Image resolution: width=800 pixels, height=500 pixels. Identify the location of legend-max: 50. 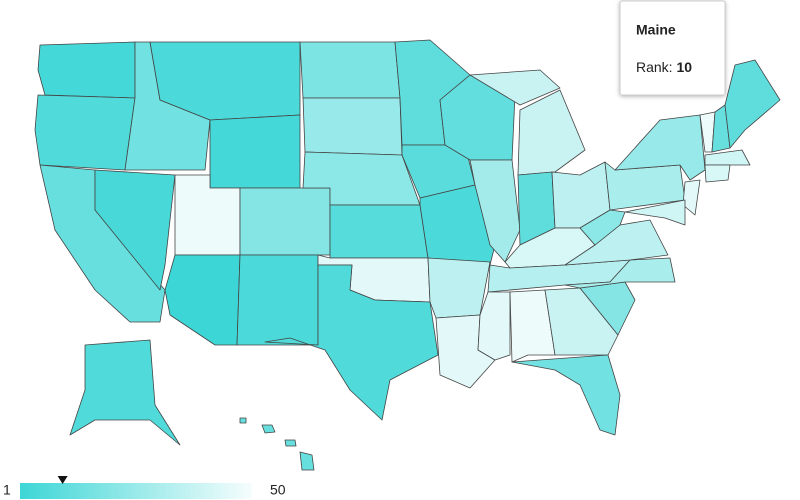
(278, 490).